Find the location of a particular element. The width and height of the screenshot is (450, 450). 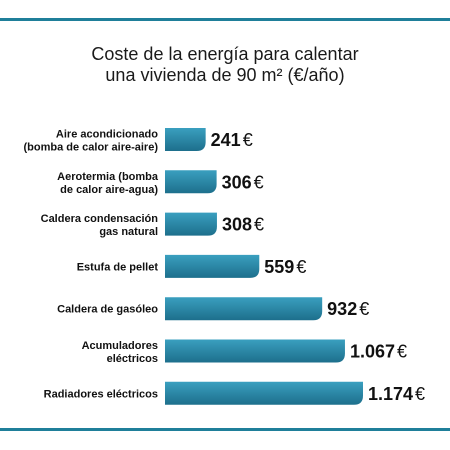

category-label: Estufa de pellet is located at coordinates (118, 267).